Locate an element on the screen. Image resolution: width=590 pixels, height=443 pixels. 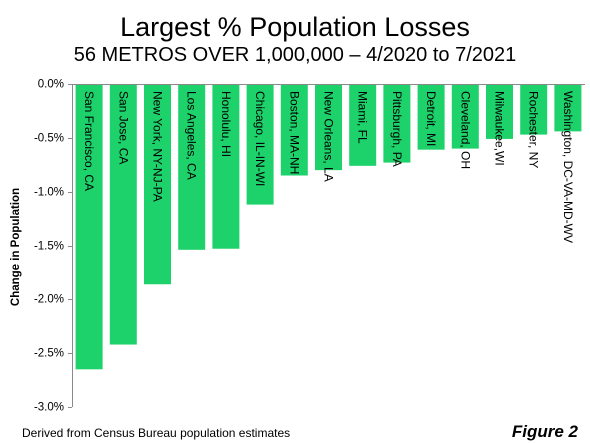
bar-chicago-il-in-wi is located at coordinates (260, 144).